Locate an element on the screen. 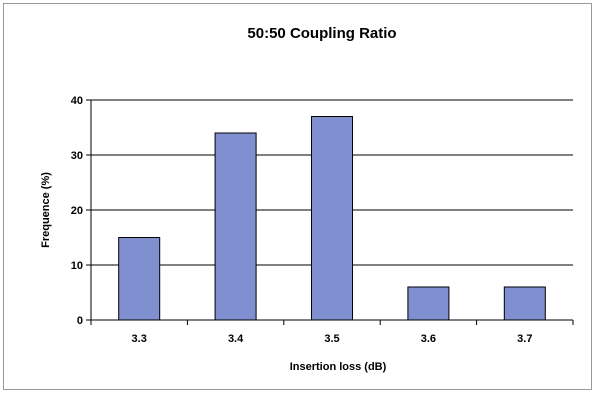 The width and height of the screenshot is (597, 393). y-tick-label: 30 is located at coordinates (77, 156).